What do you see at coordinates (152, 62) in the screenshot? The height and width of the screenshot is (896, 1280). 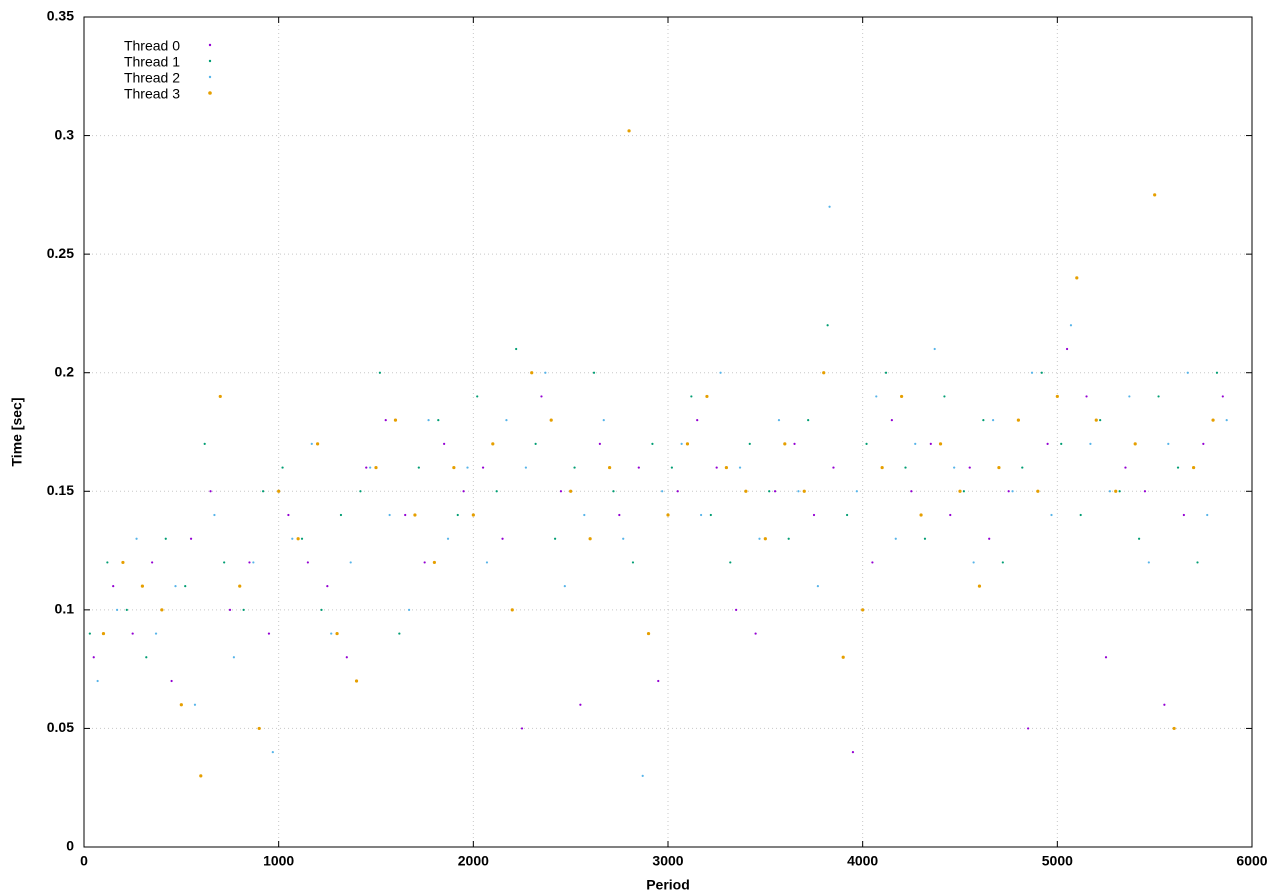 I see `legend-label: Thread 1` at bounding box center [152, 62].